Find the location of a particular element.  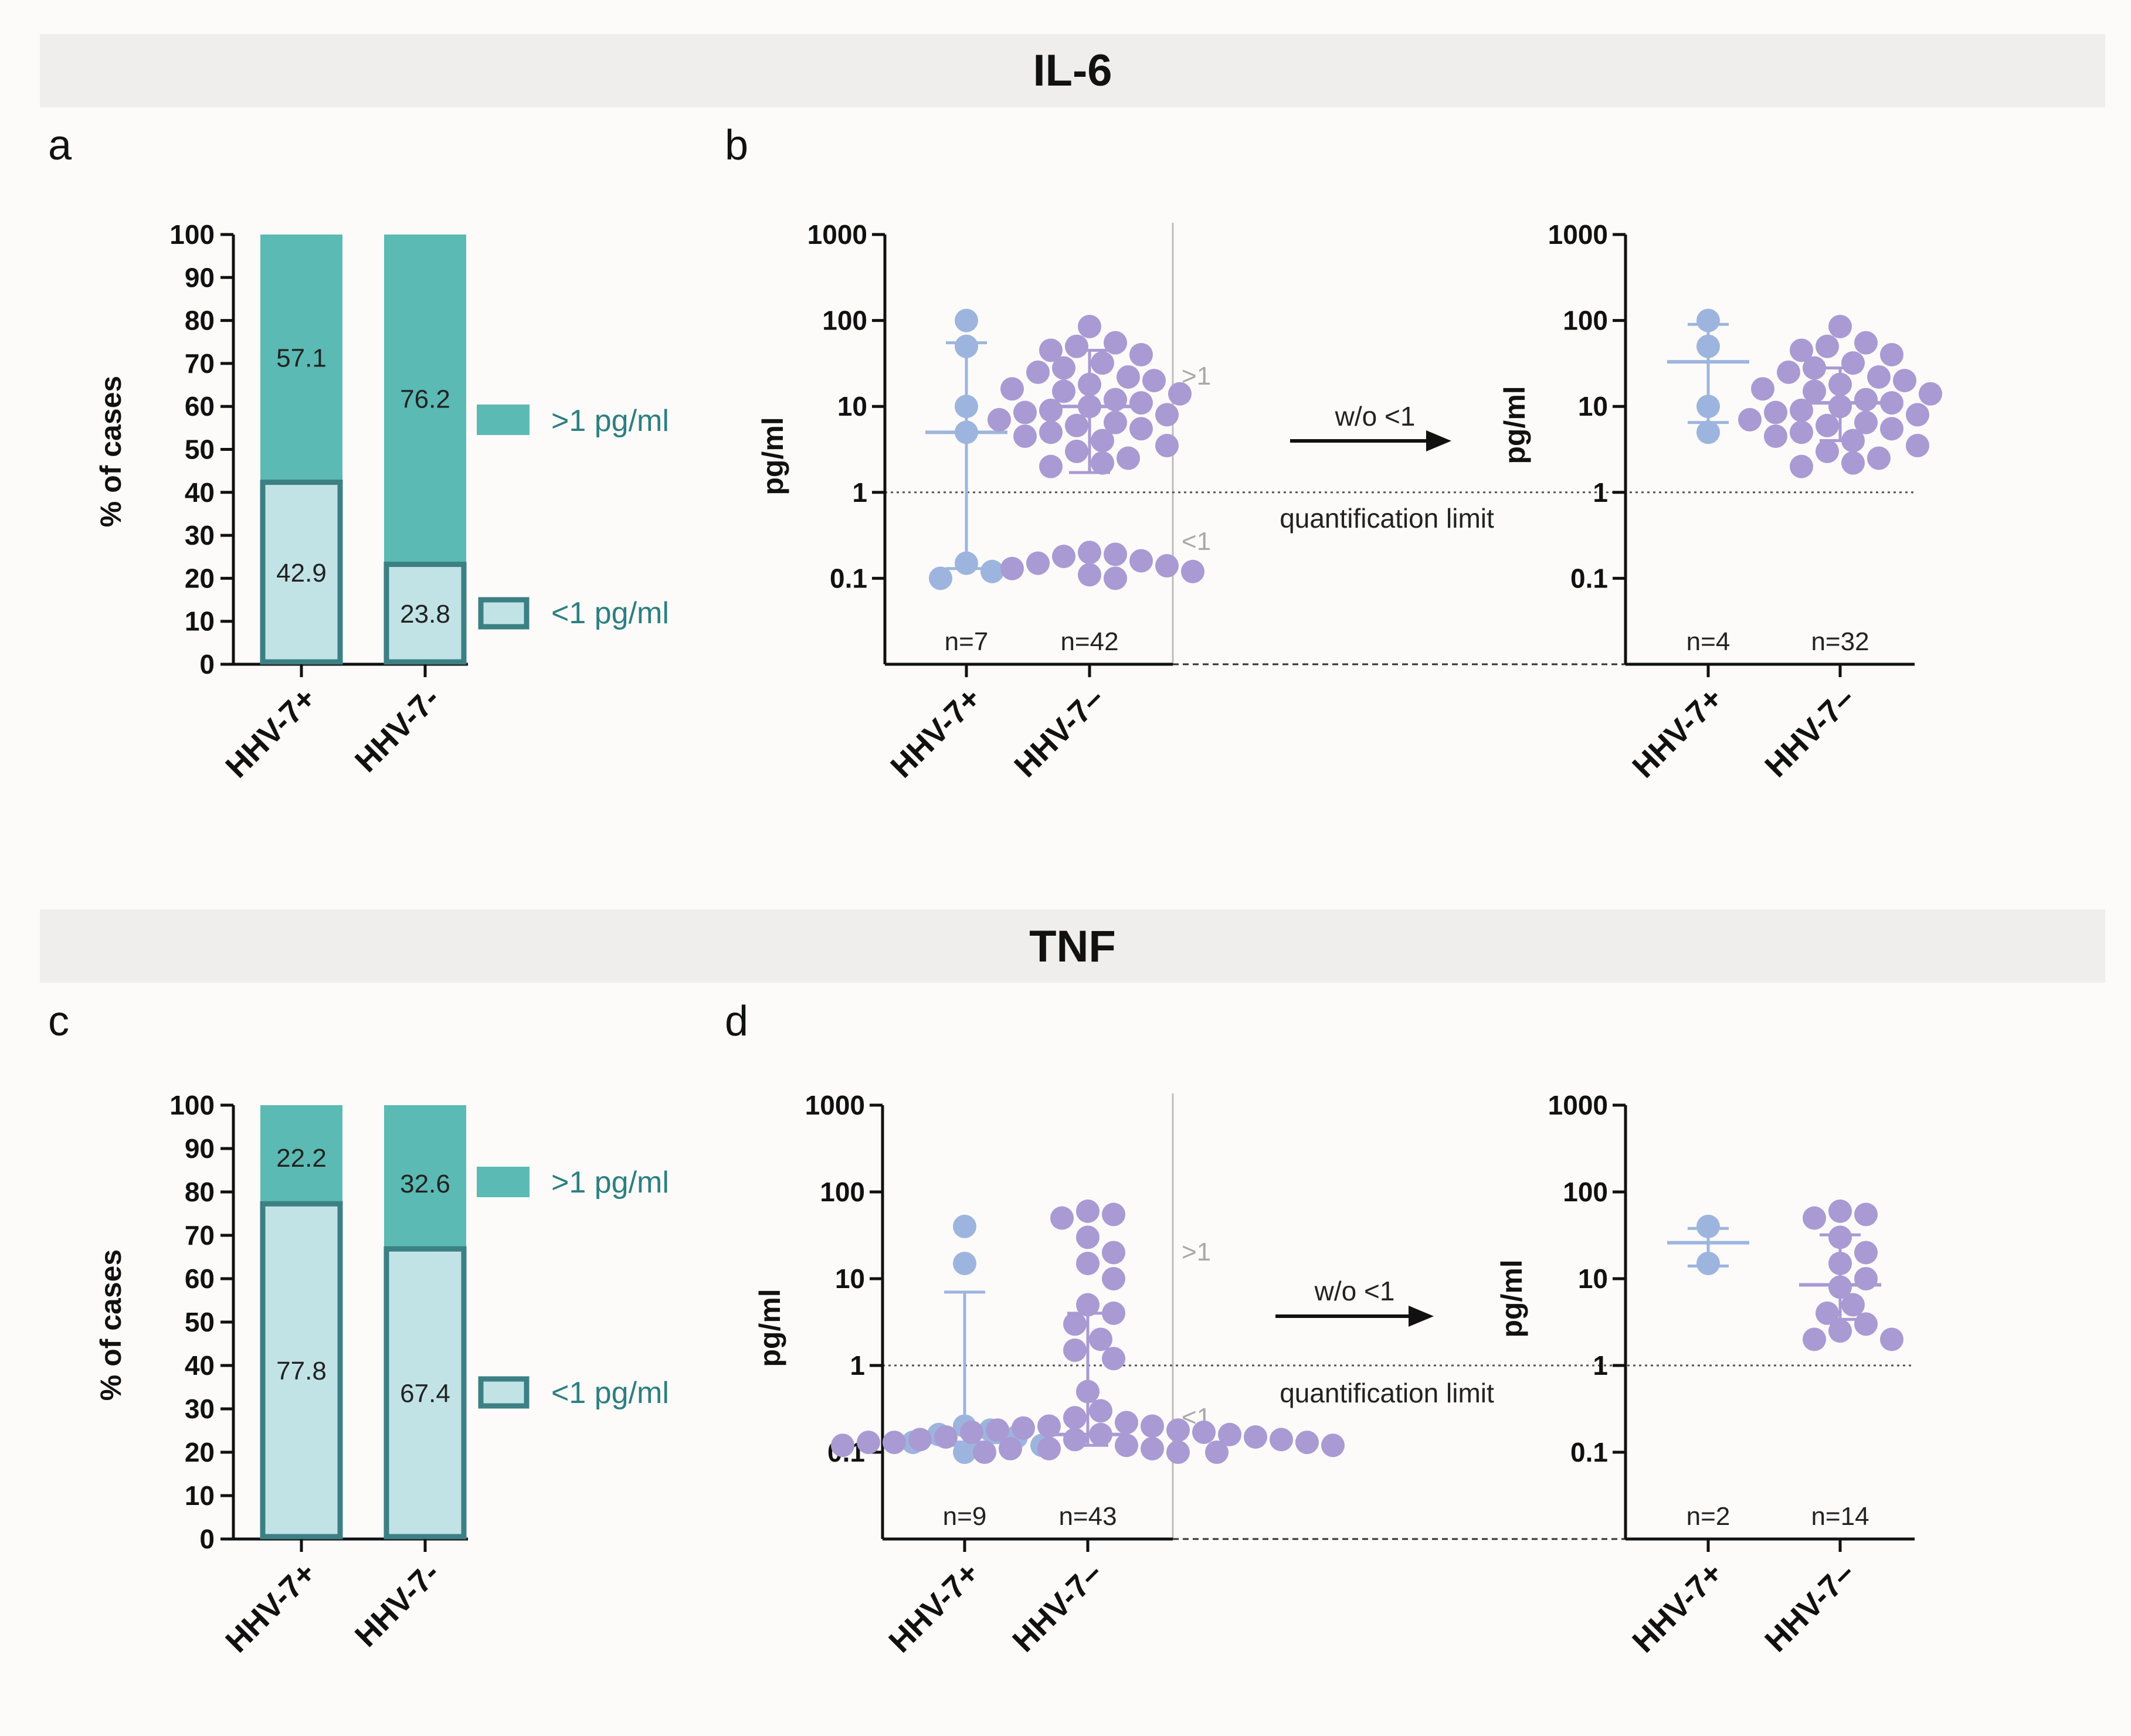

n-count-label: n=14 is located at coordinates (1840, 1516).